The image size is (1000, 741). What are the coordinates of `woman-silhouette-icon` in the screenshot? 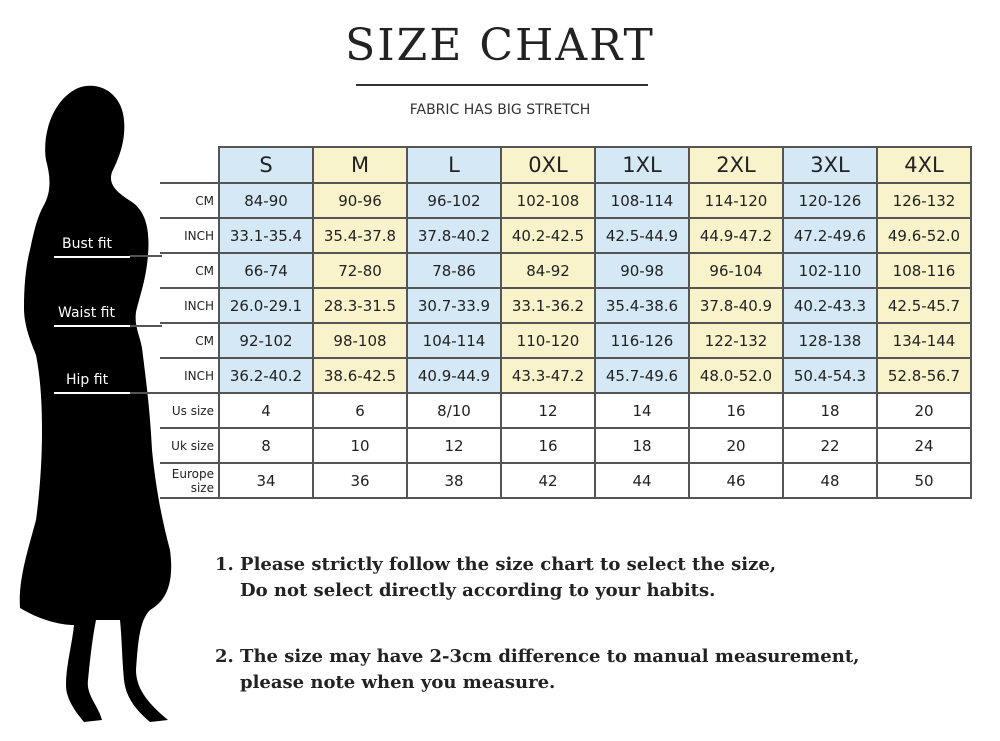 It's located at (95, 403).